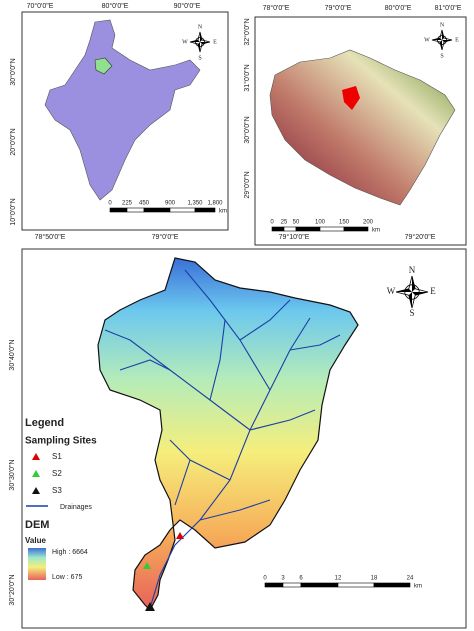  I want to click on scale-label: 50, so click(296, 223).